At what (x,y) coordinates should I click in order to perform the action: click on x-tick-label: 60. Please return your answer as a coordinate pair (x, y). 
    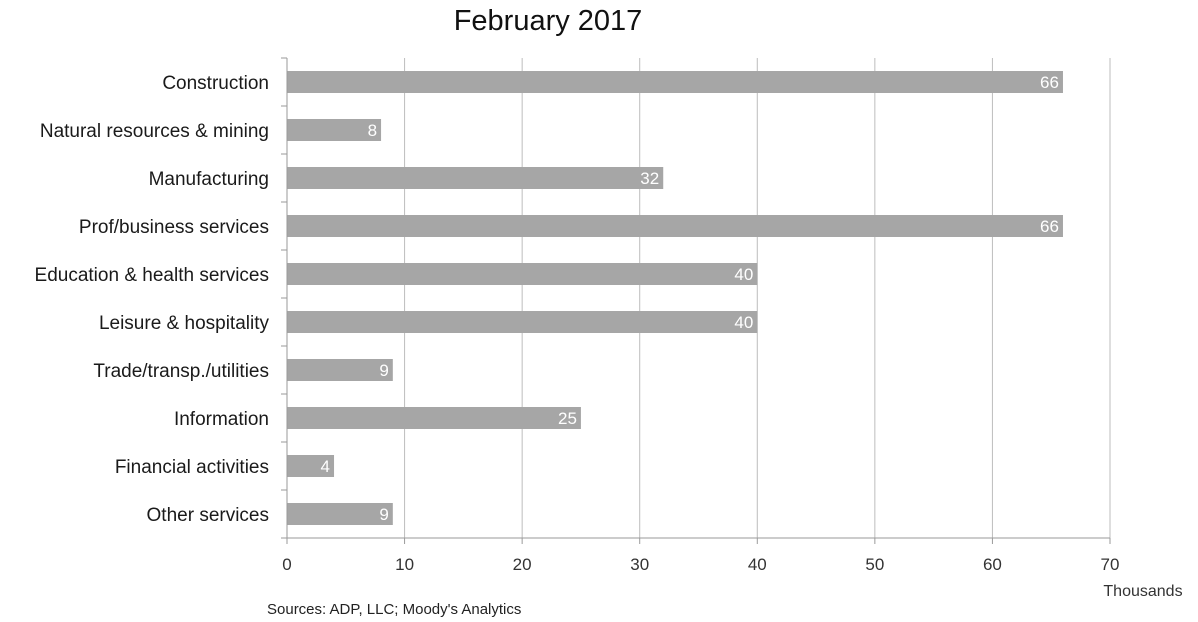
    Looking at the image, I should click on (992, 564).